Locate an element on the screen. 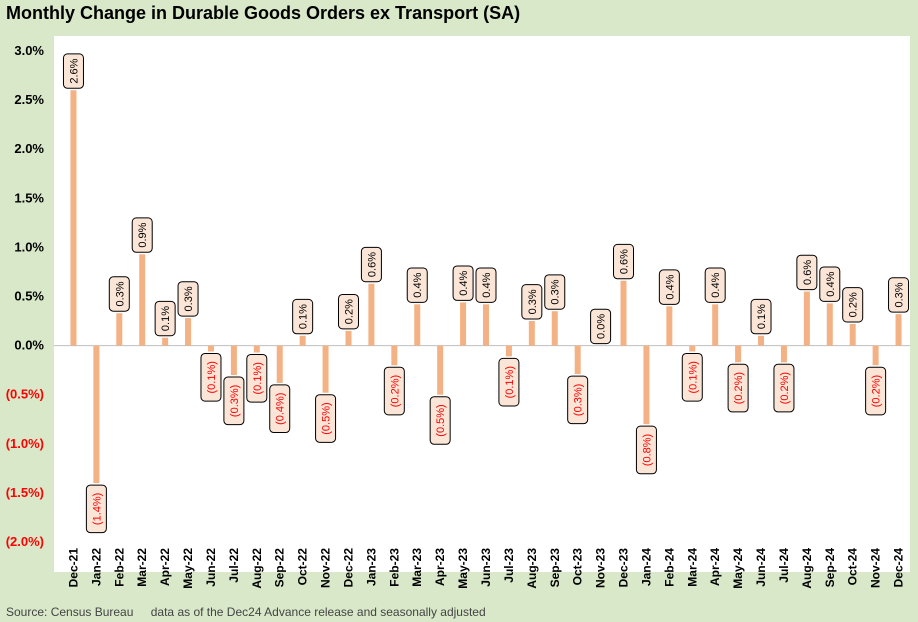  x-tick-label: Sep-23 is located at coordinates (555, 568).